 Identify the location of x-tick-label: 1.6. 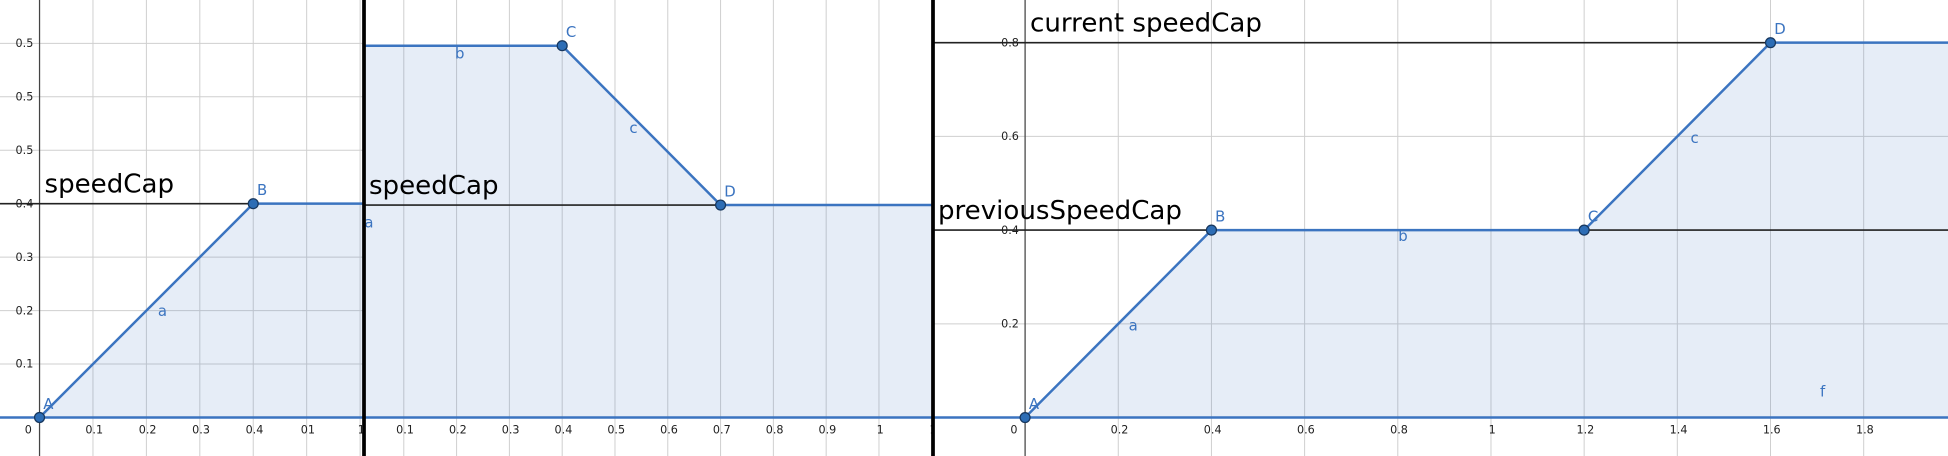
(1772, 430).